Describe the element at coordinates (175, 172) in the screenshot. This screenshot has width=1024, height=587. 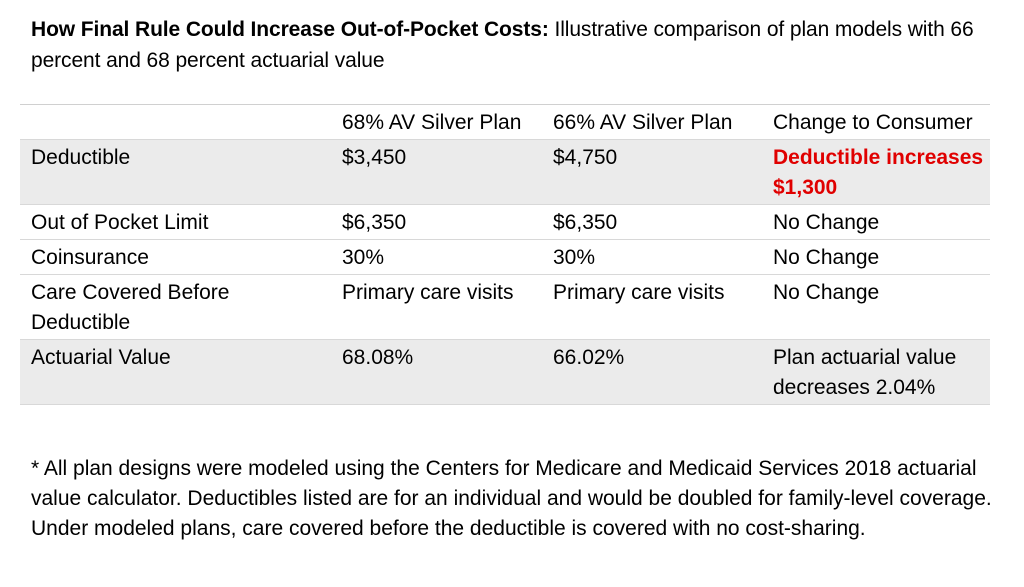
I see `row-label: Deductible` at that location.